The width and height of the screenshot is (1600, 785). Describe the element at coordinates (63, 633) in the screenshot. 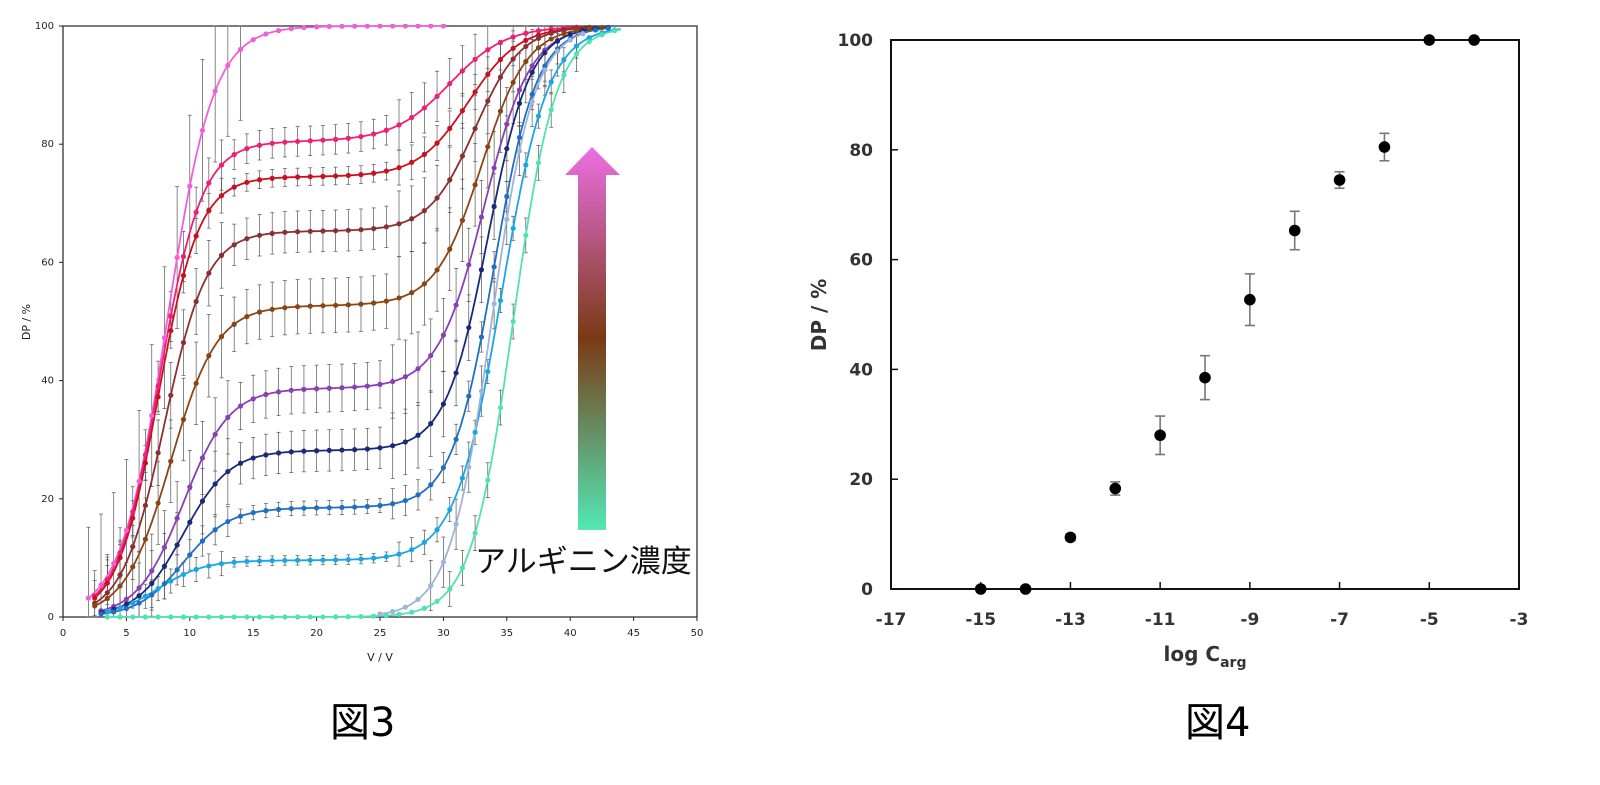

I see `fig3-x-tick-label: 0` at that location.